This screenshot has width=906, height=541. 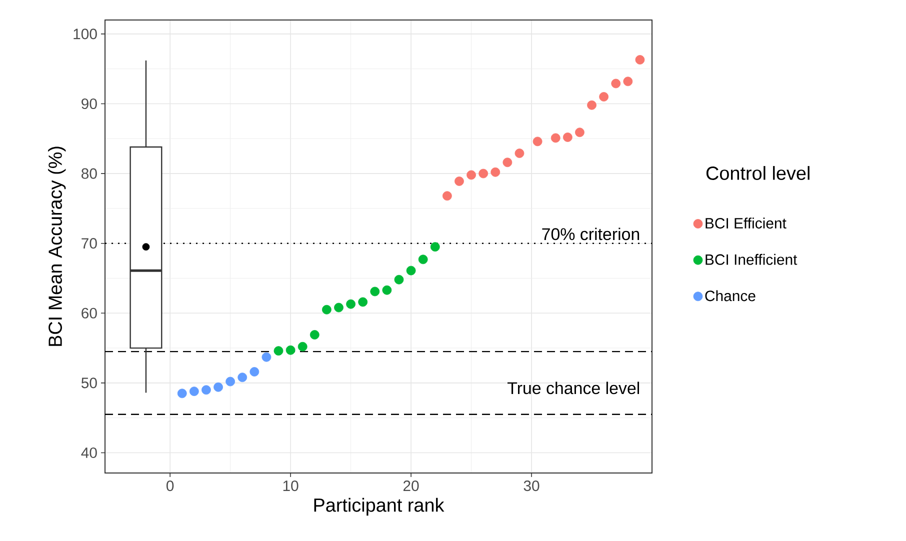 What do you see at coordinates (290, 486) in the screenshot?
I see `x-tick-label: 10` at bounding box center [290, 486].